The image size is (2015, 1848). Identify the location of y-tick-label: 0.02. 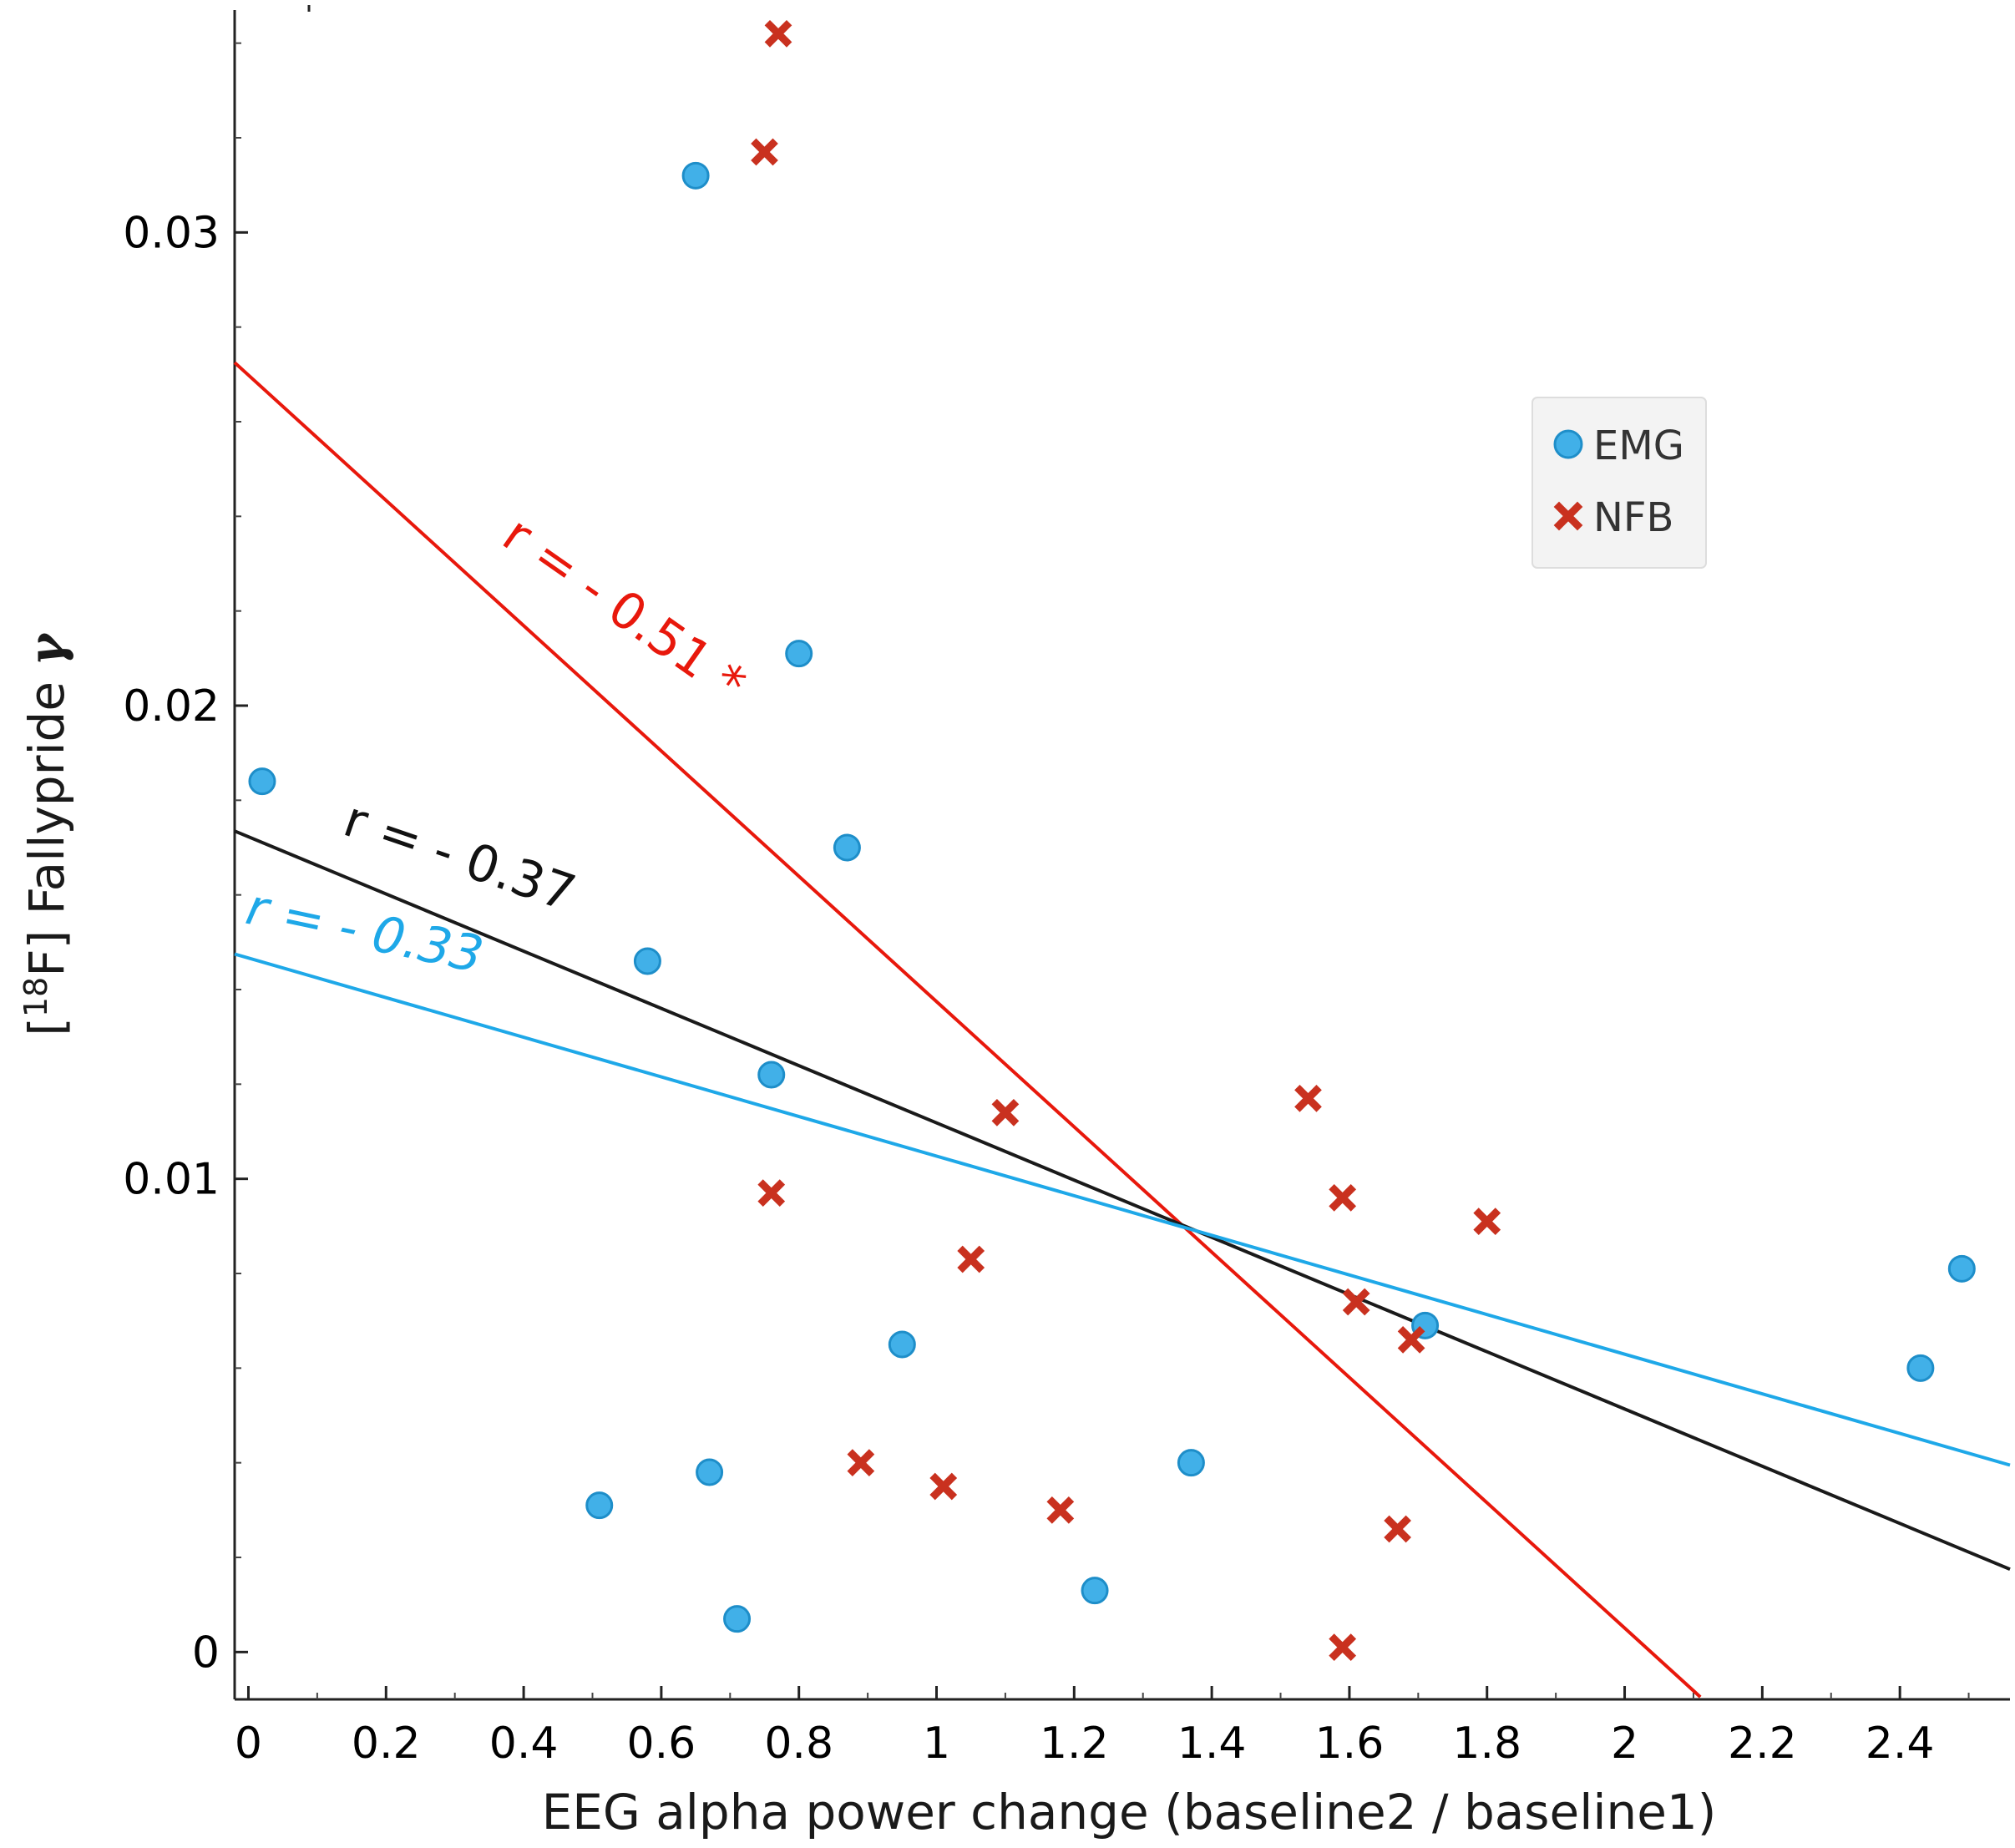
(171, 706).